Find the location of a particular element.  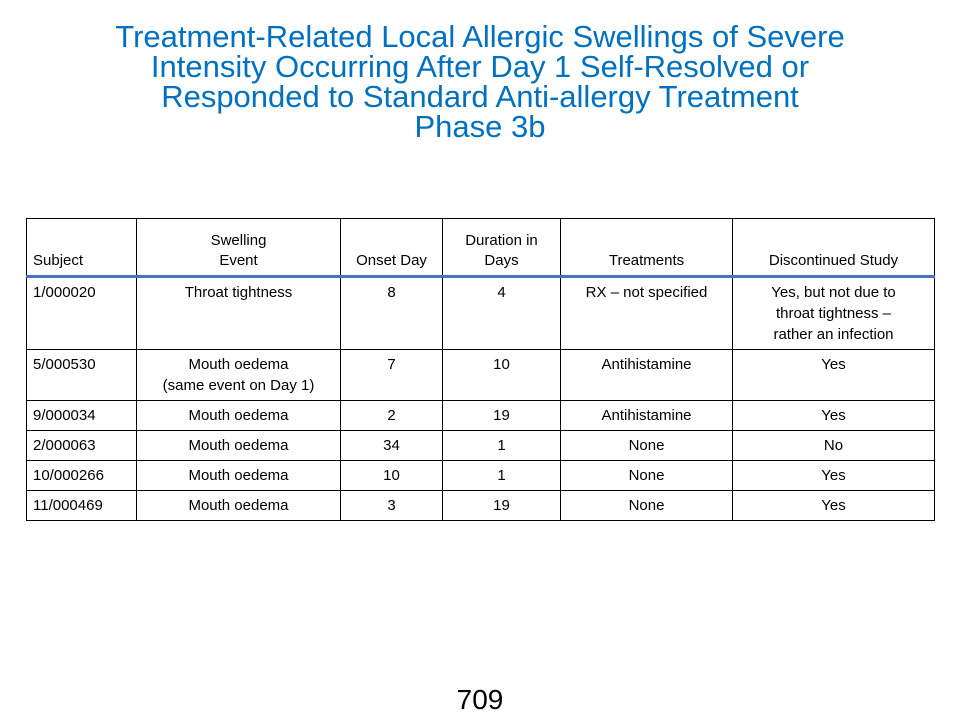

cell-onset-day: 7 is located at coordinates (391, 375).